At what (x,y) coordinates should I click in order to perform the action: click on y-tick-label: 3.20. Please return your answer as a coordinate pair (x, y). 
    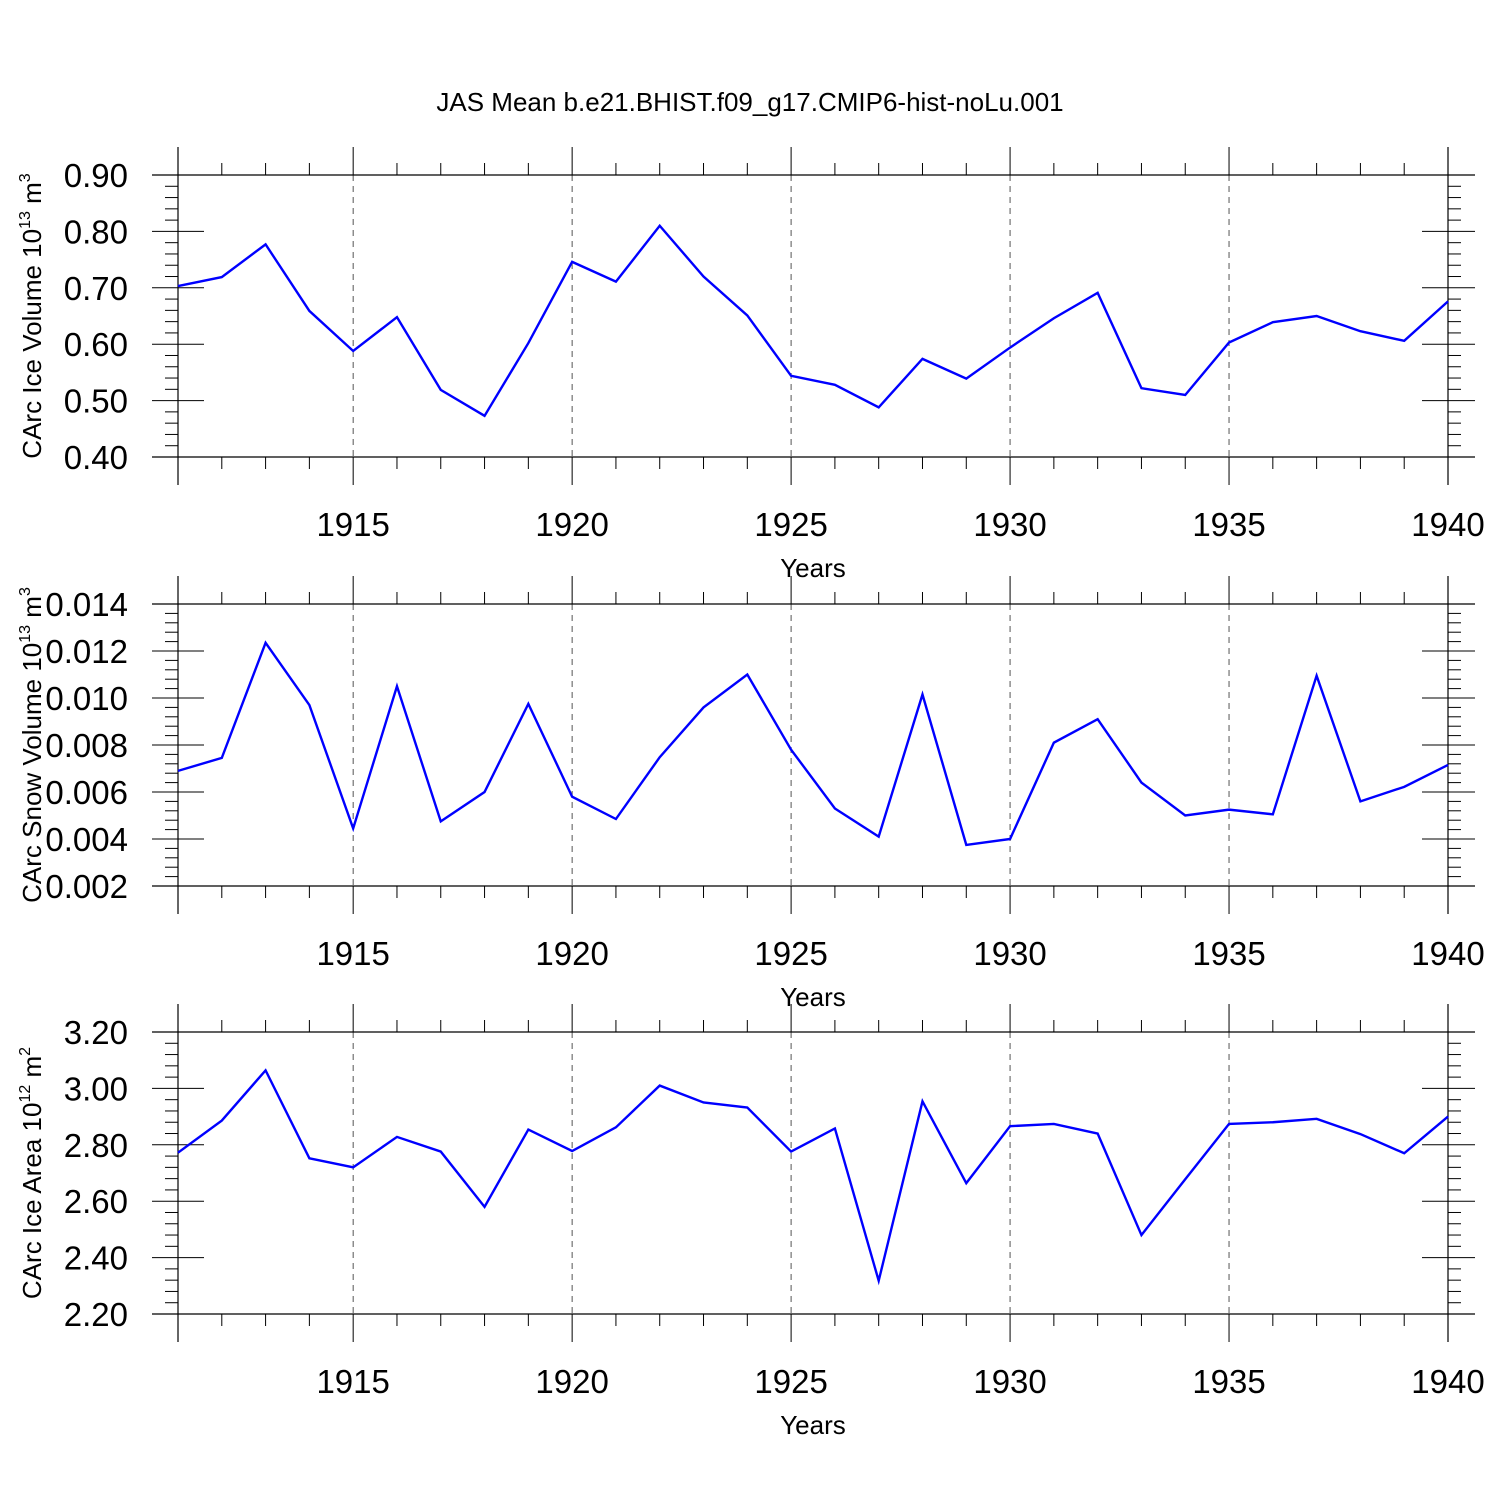
    Looking at the image, I should click on (96, 1032).